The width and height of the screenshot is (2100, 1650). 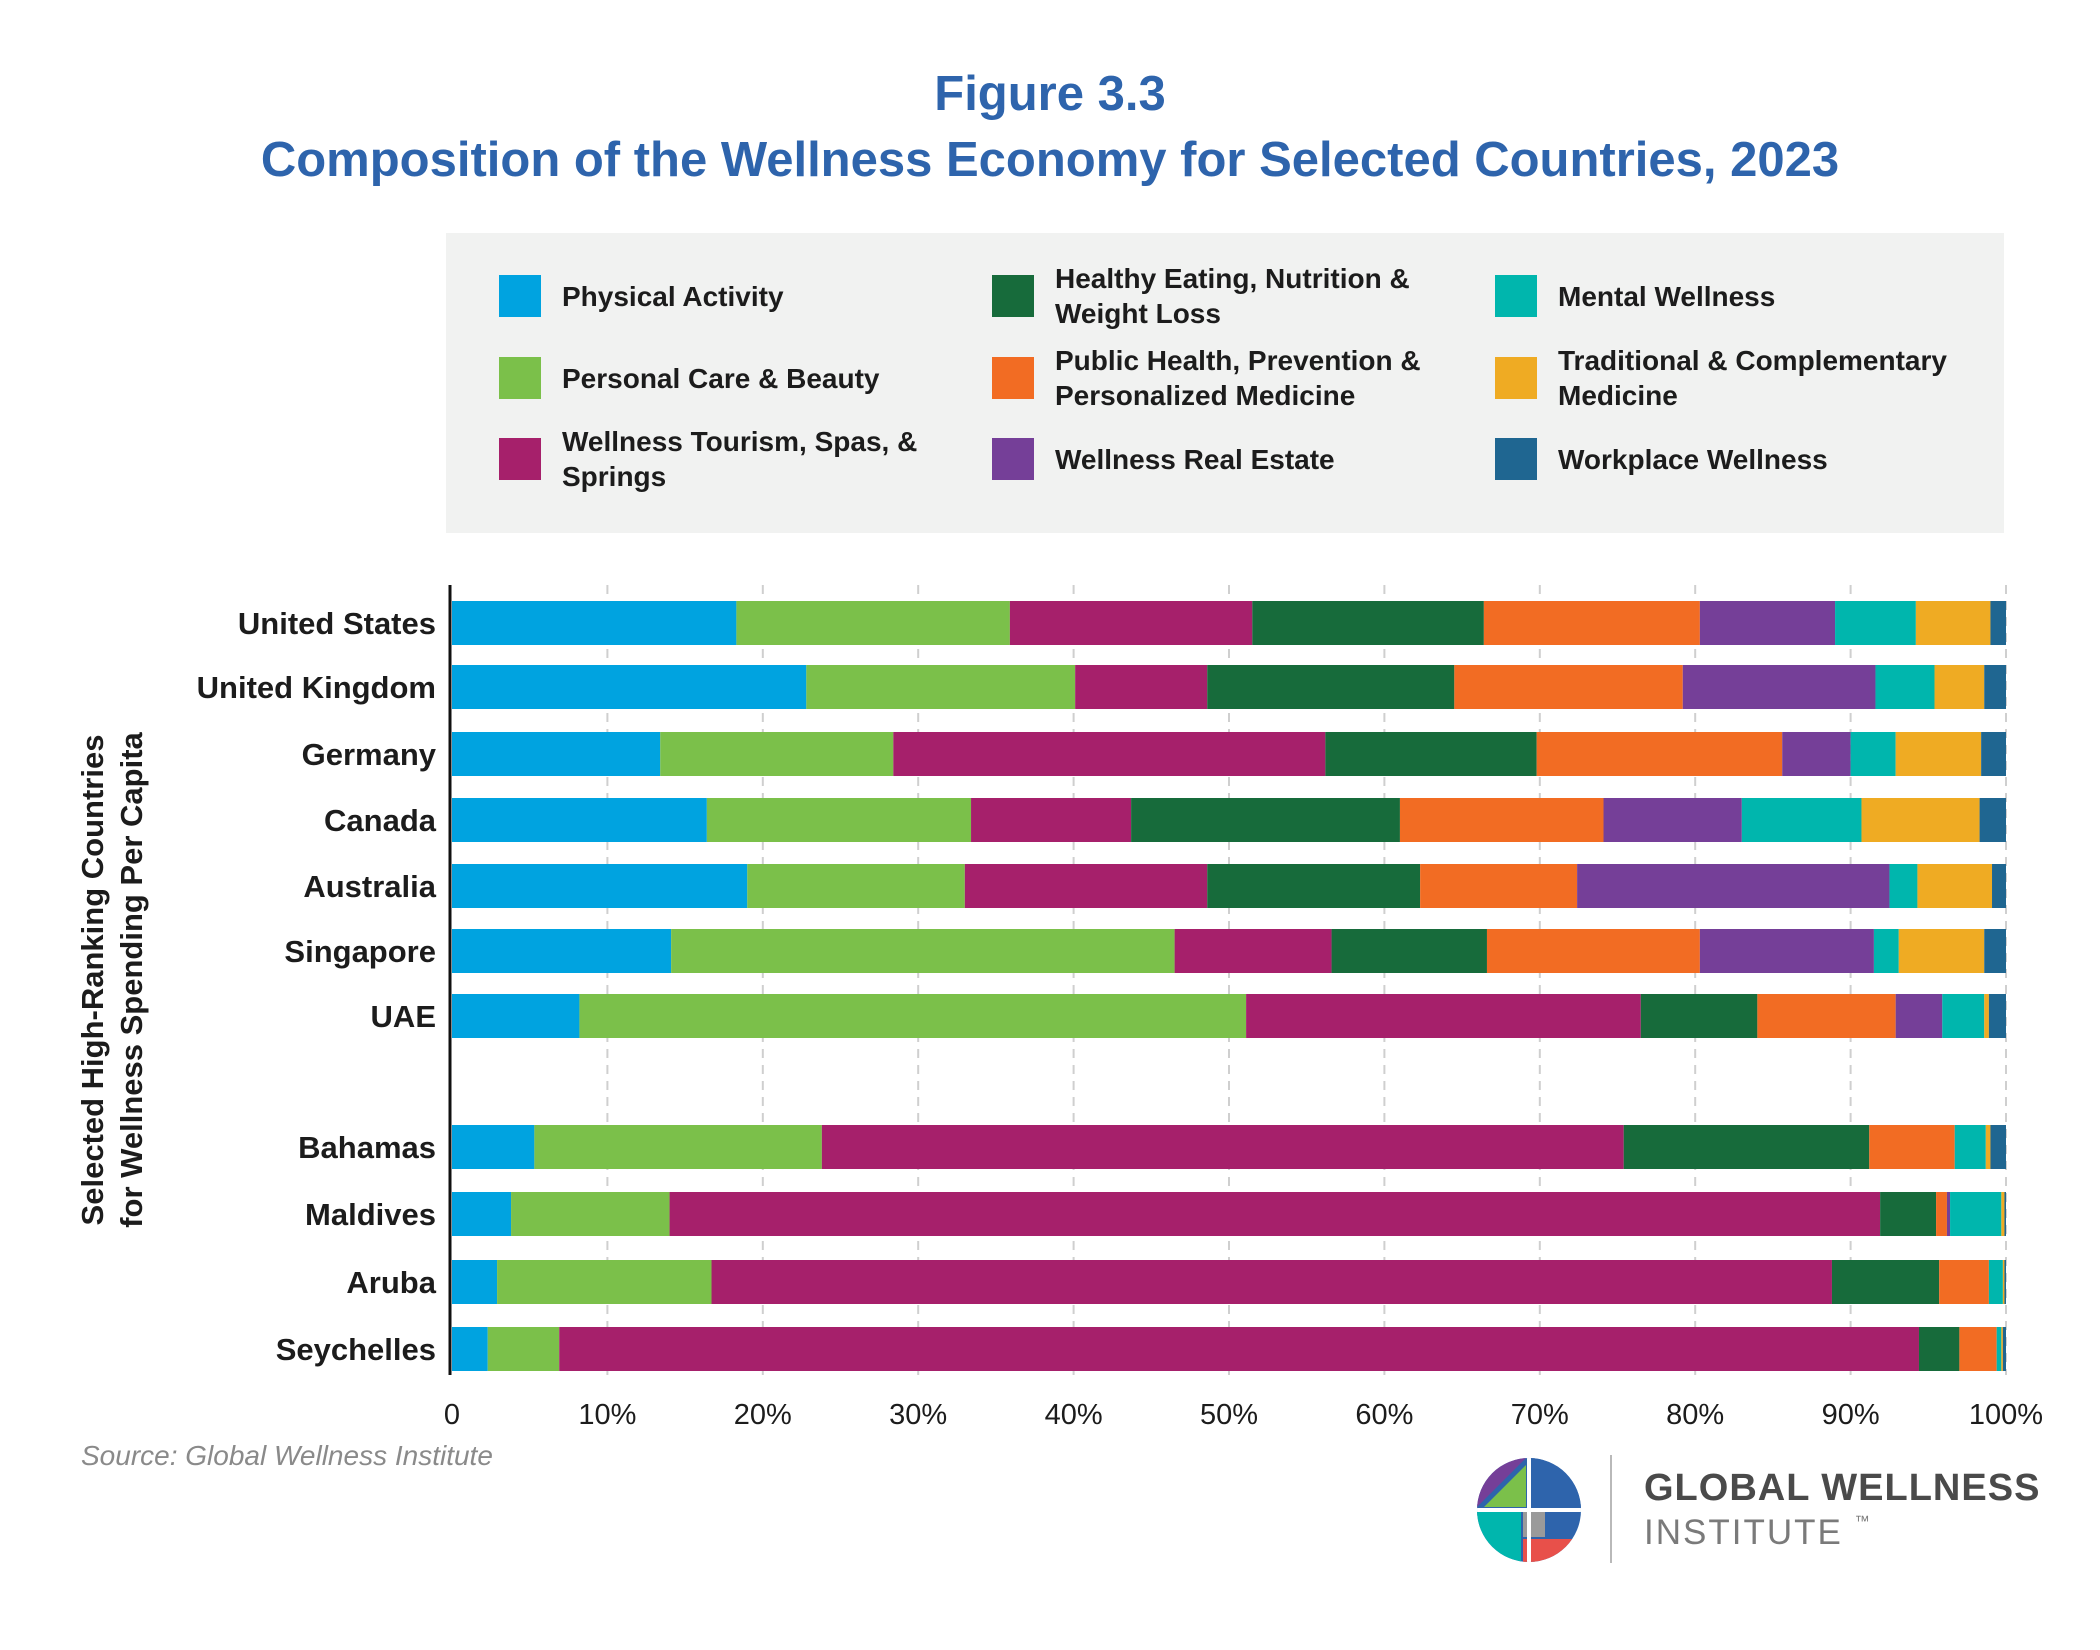 I want to click on category-label: United Kingdom, so click(x=316, y=687).